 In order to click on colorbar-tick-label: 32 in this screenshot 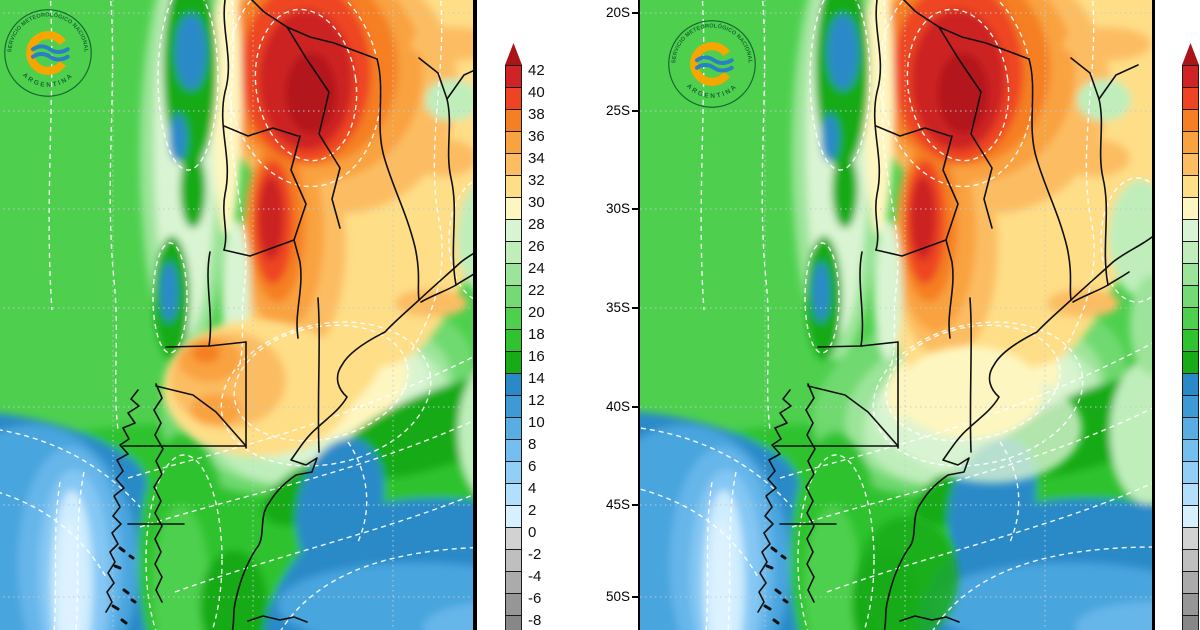, I will do `click(536, 180)`.